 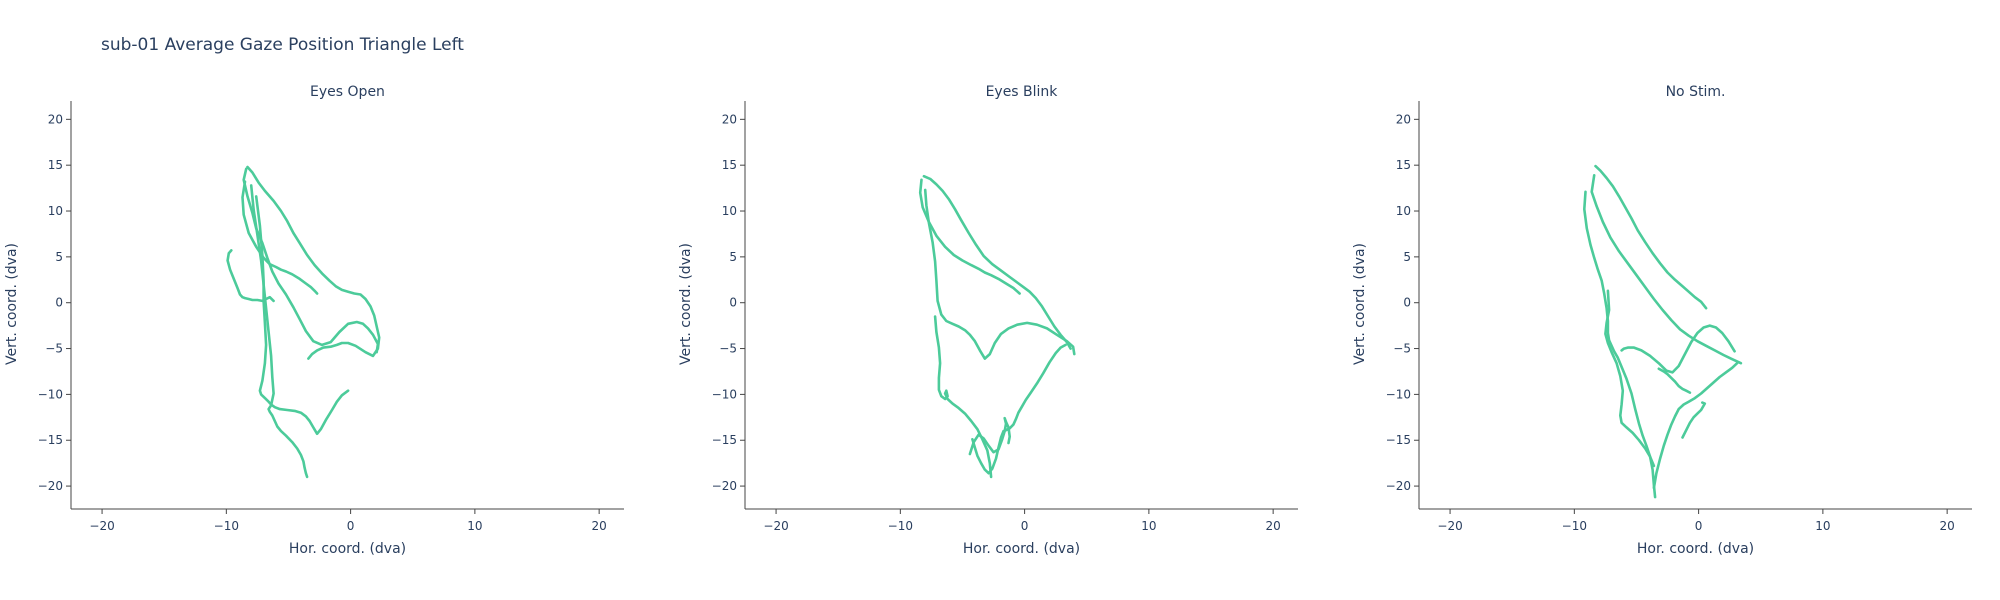 What do you see at coordinates (1022, 92) in the screenshot?
I see `panel-title-eyes-blink: Eyes Blink` at bounding box center [1022, 92].